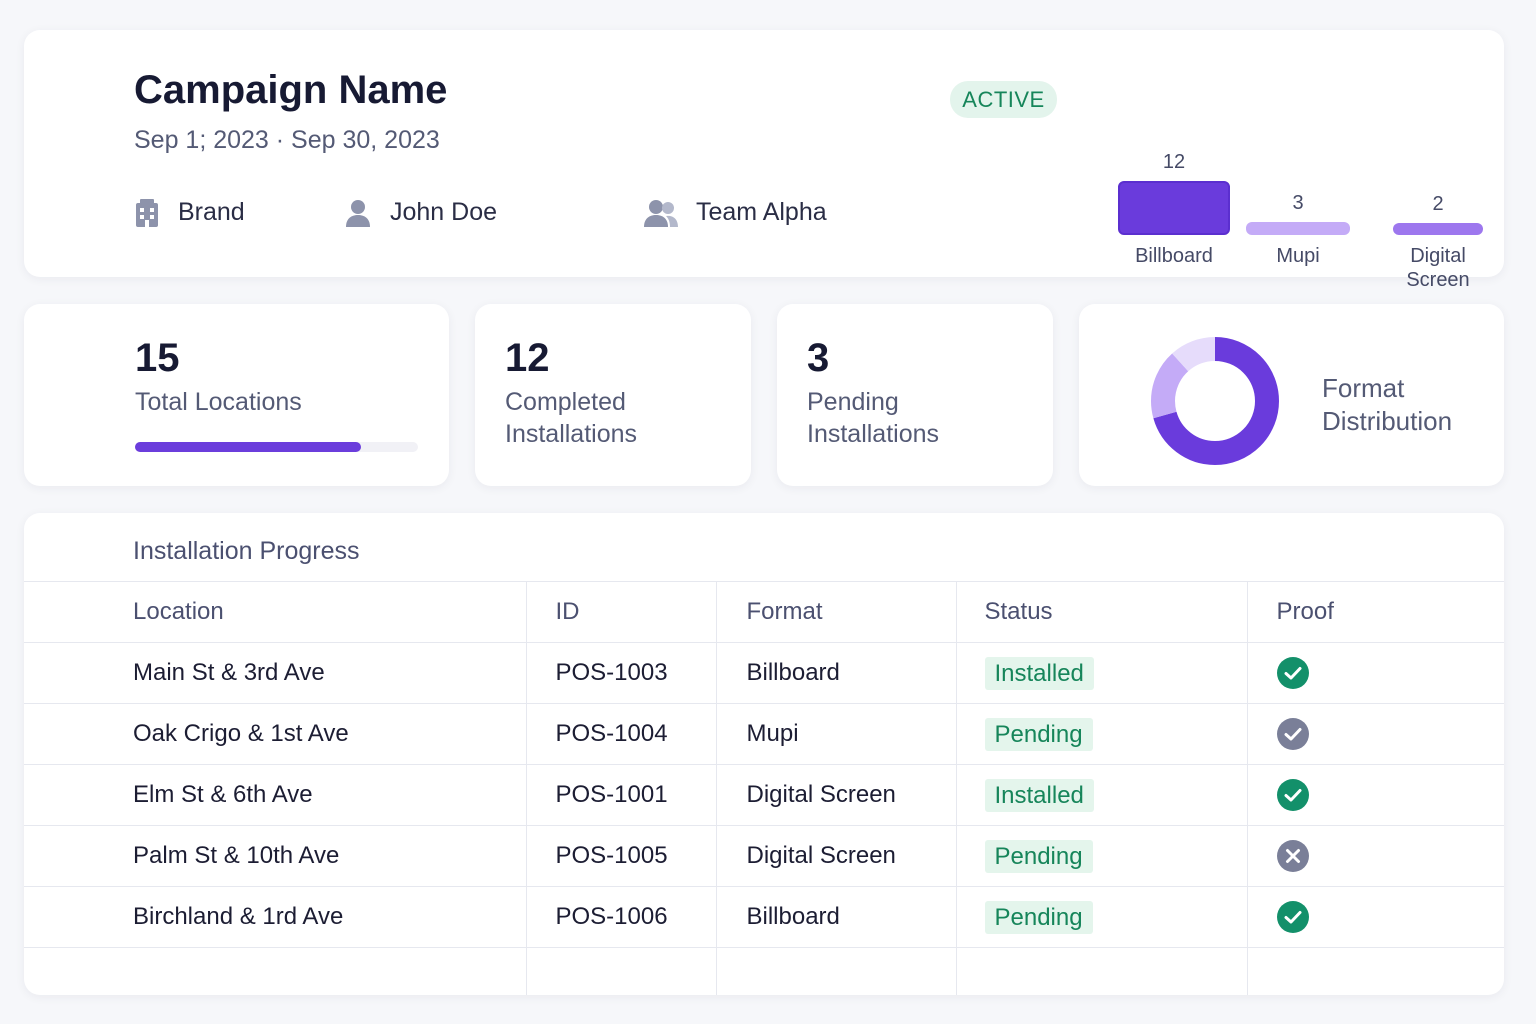 The width and height of the screenshot is (1536, 1024). What do you see at coordinates (275, 795) in the screenshot?
I see `location-cell: Elm St & 6th Ave` at bounding box center [275, 795].